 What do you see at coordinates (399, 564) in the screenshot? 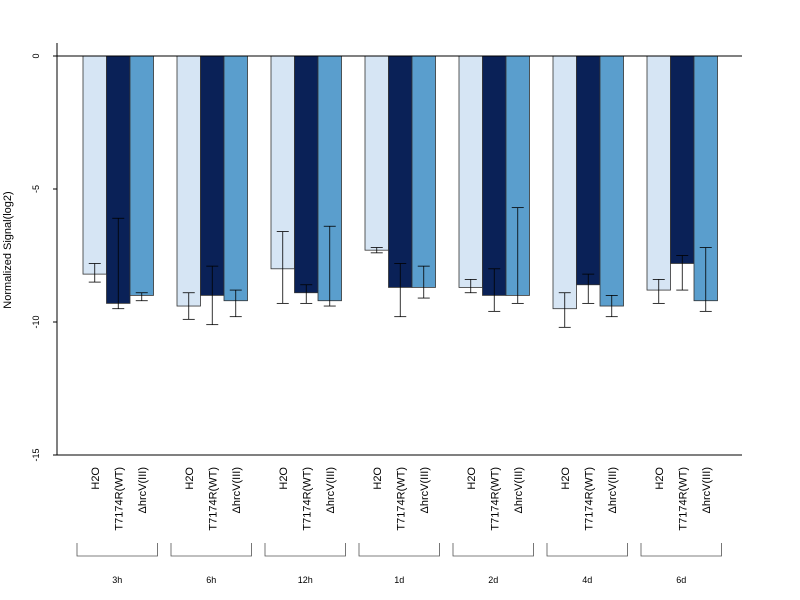
I see `group-labels: 3h 6h 12h 1d 2d 4d 6d` at bounding box center [399, 564].